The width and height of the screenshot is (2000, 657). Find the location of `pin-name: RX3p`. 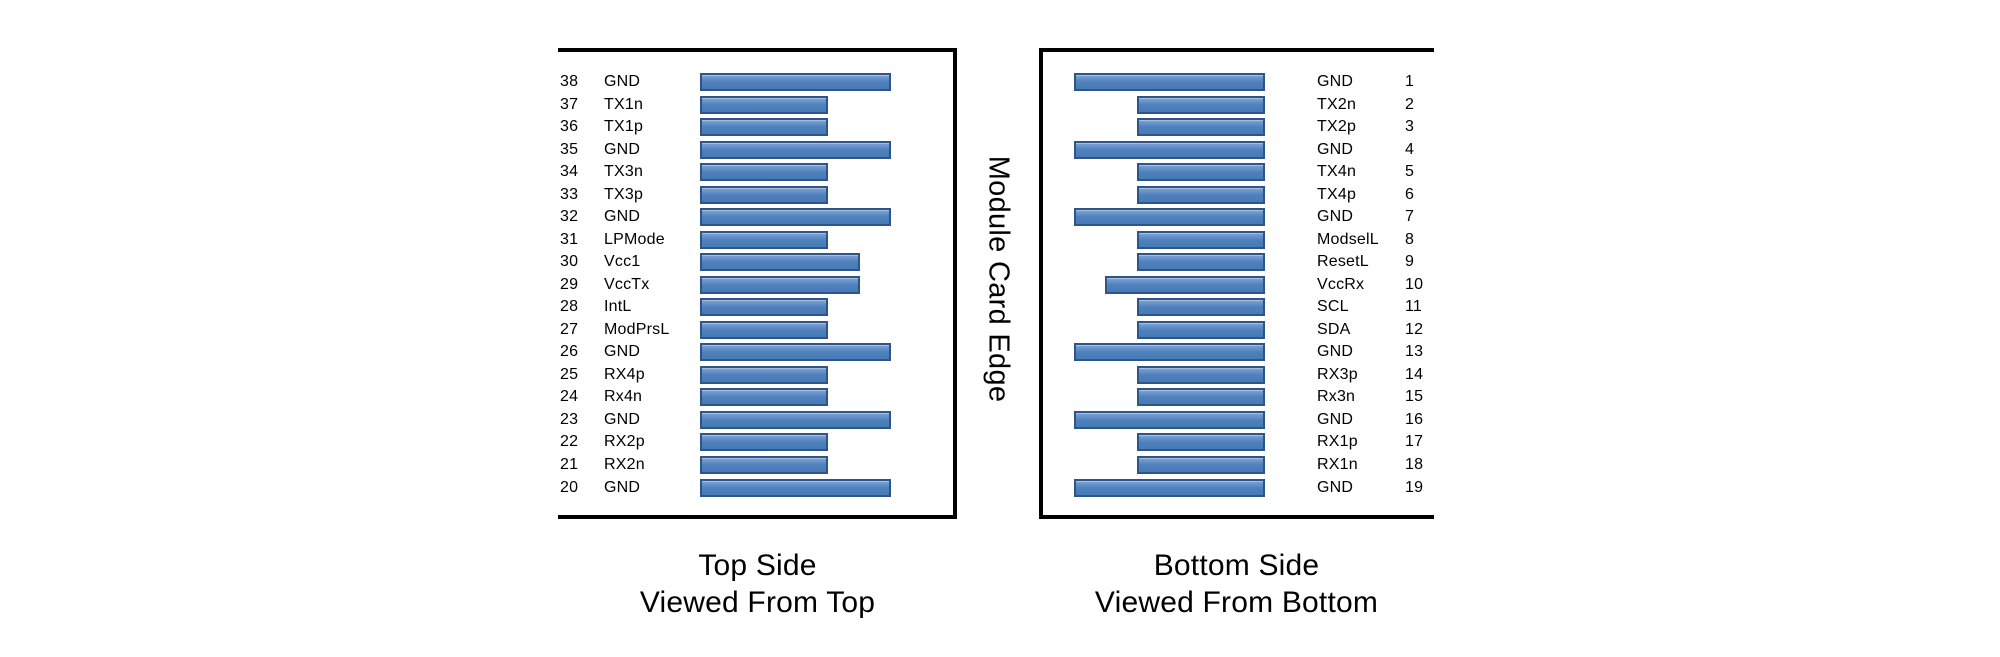

pin-name: RX3p is located at coordinates (1337, 374).